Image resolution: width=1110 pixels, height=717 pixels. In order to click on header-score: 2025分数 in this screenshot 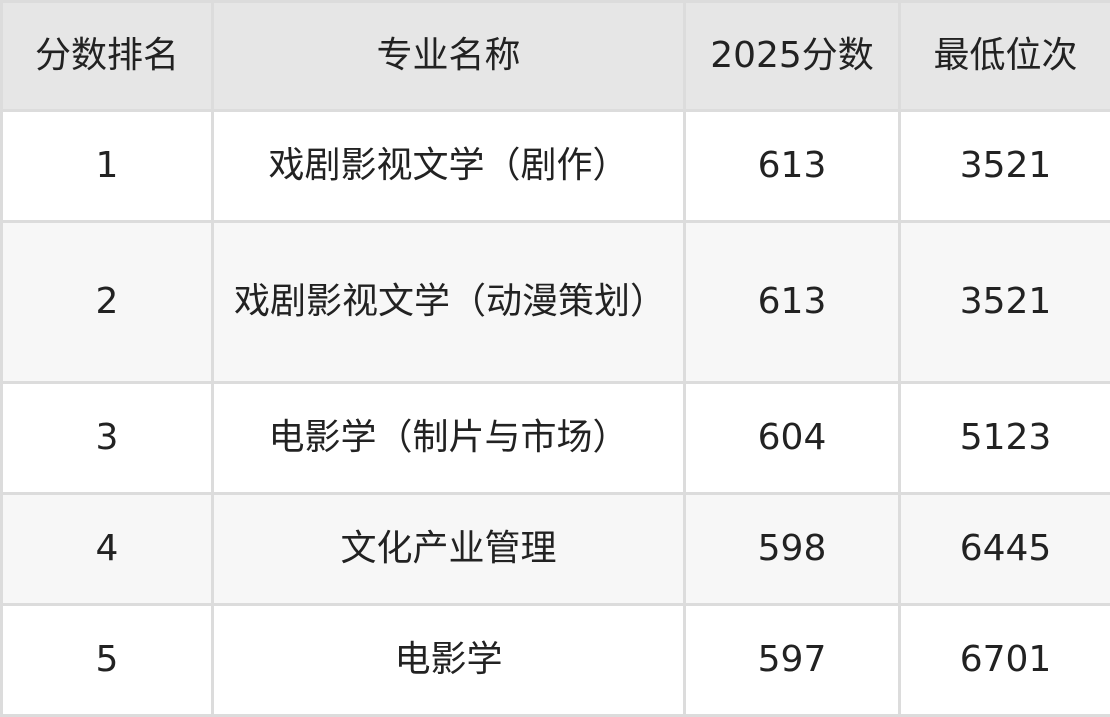, I will do `click(792, 56)`.